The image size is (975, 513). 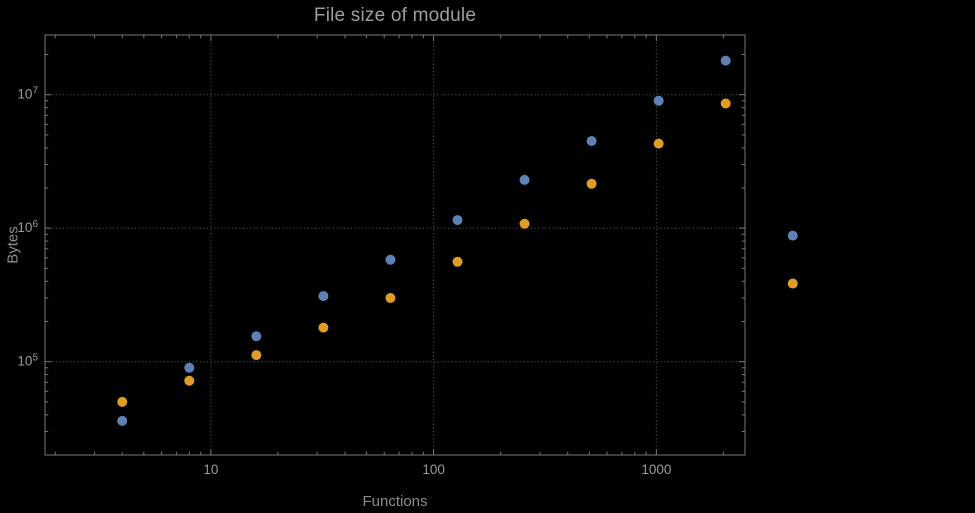 I want to click on y-tick-label: 10⁶, so click(x=27, y=227).